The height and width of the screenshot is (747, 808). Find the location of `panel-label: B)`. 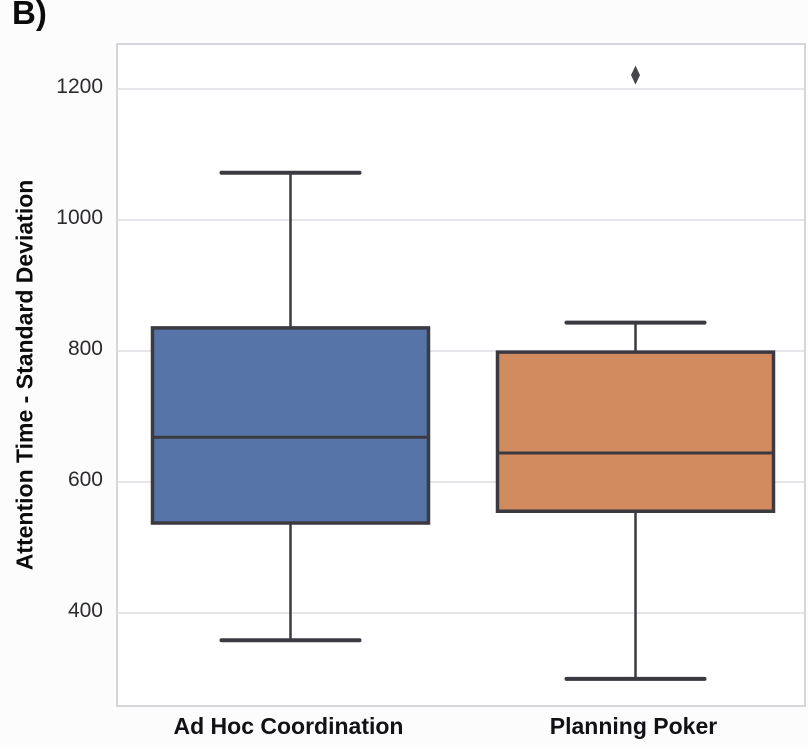

panel-label: B) is located at coordinates (29, 15).